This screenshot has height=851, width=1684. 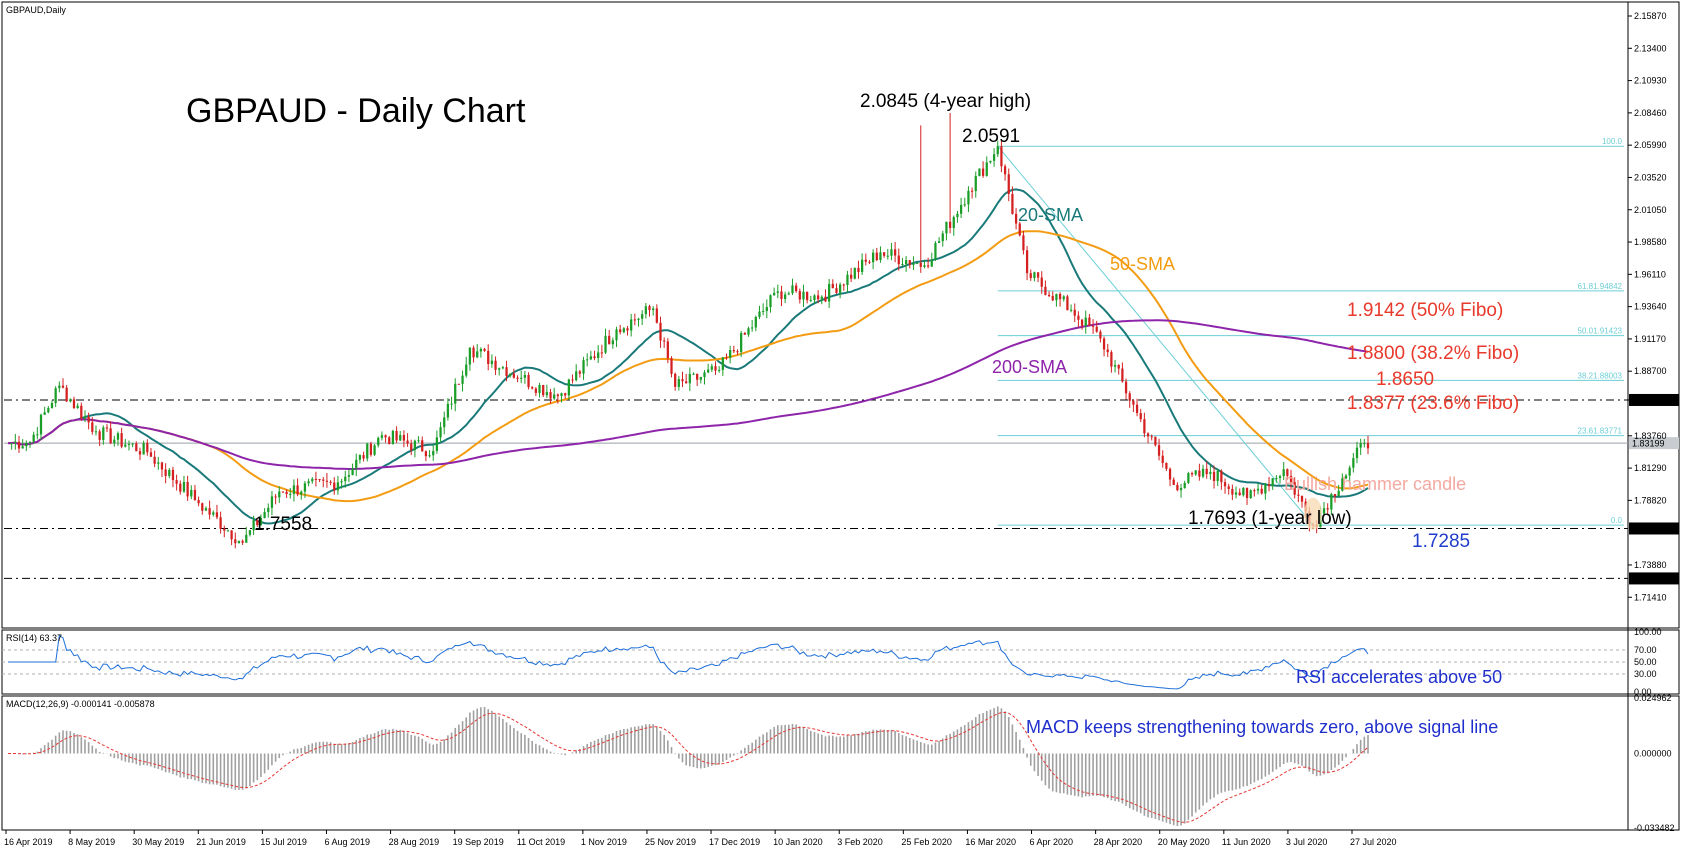 I want to click on y-tick-label: 2.13400, so click(x=1650, y=48).